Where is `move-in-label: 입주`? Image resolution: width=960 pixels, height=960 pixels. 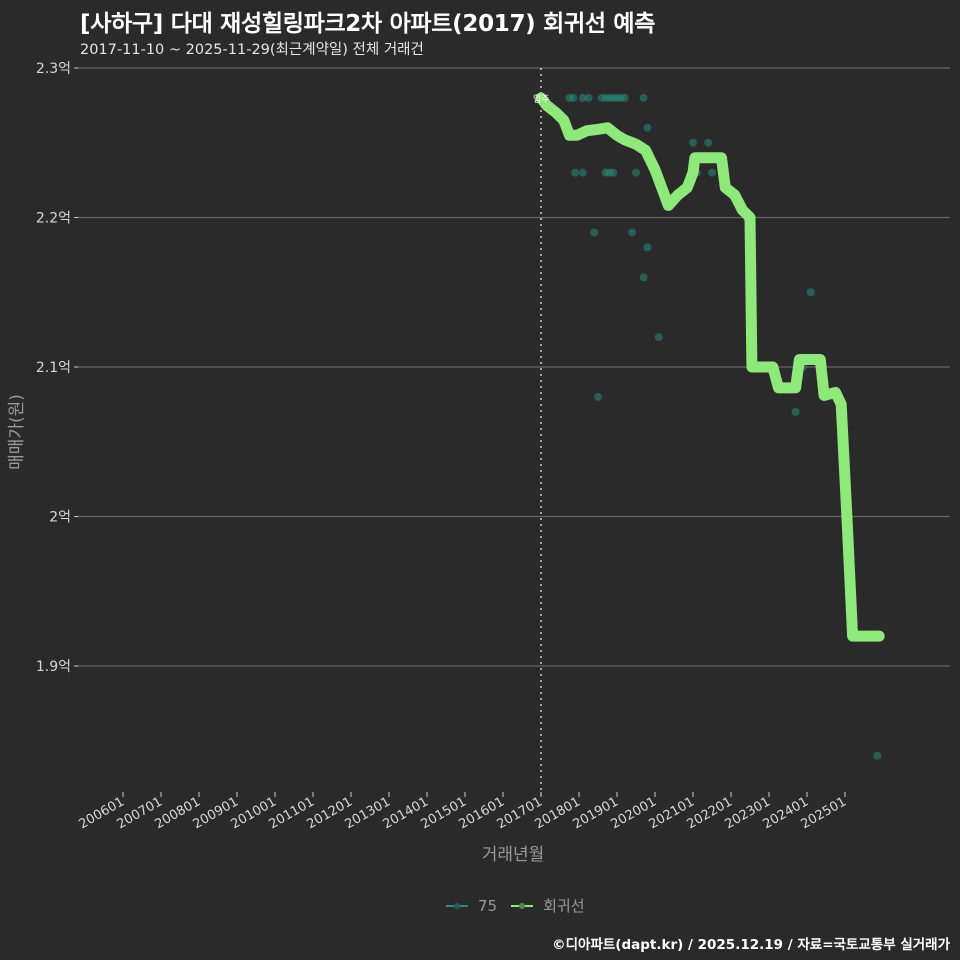
move-in-label: 입주 is located at coordinates (541, 99).